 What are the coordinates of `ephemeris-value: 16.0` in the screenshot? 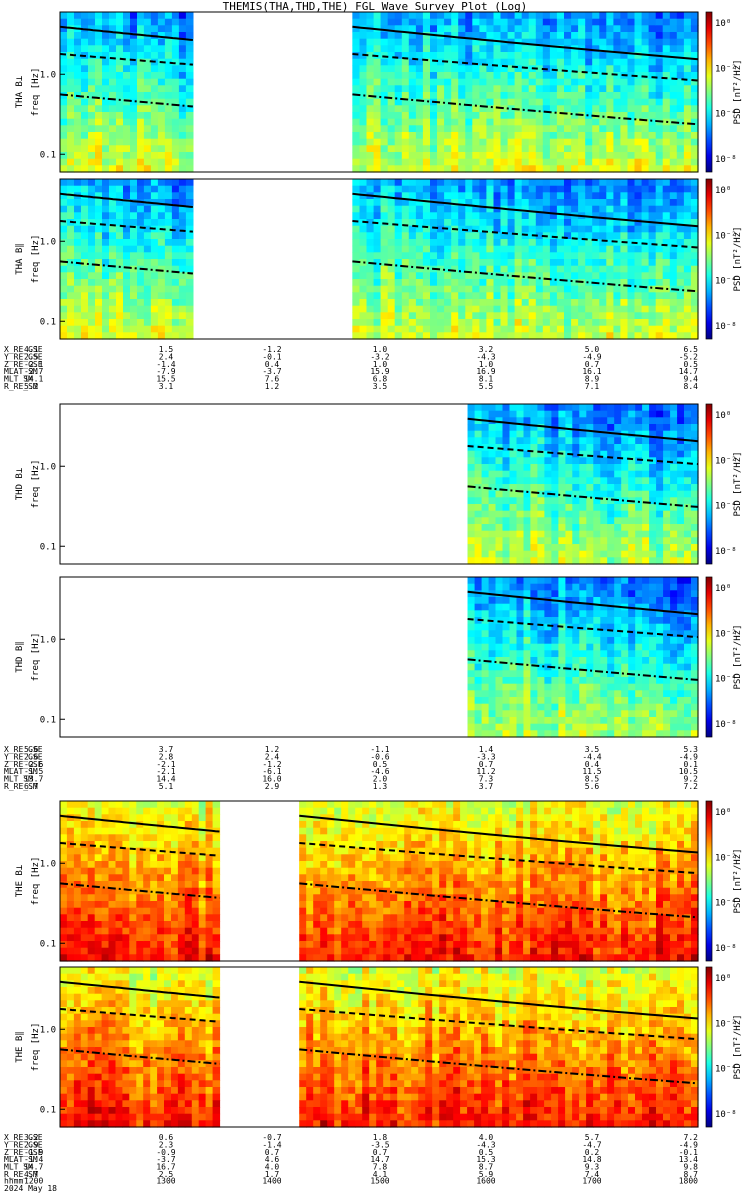 It's located at (271, 779).